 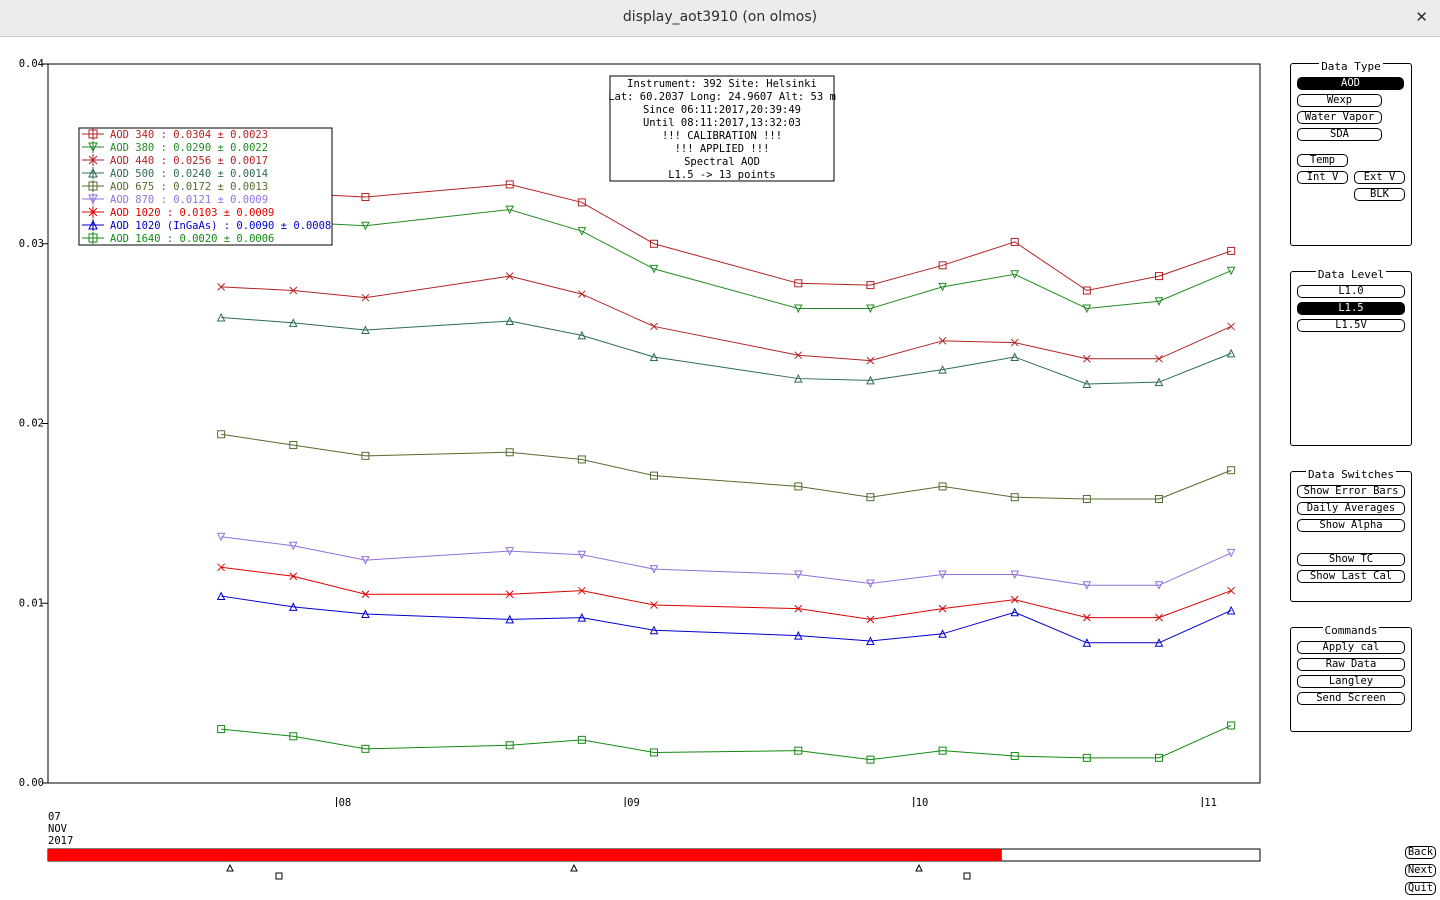 I want to click on legend-label: AOD 500 : 0.0240 ± 0.0014, so click(x=189, y=174).